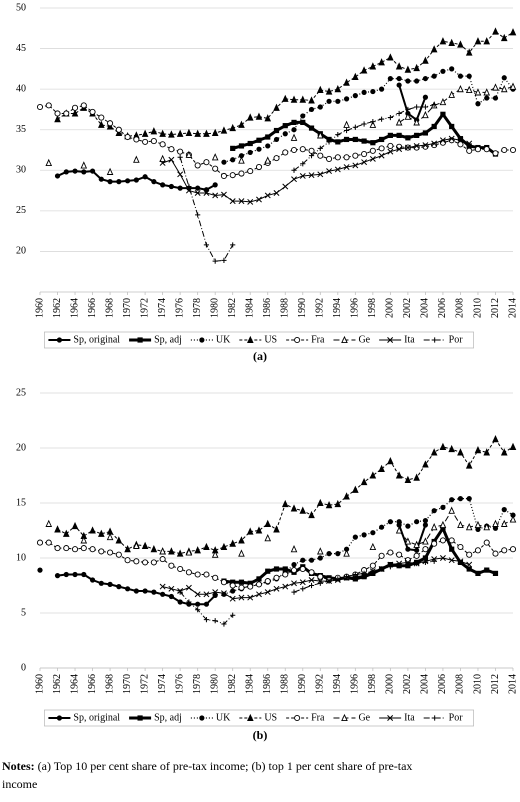 The height and width of the screenshot is (802, 520). I want to click on x-tick-label: 1990, so click(302, 684).